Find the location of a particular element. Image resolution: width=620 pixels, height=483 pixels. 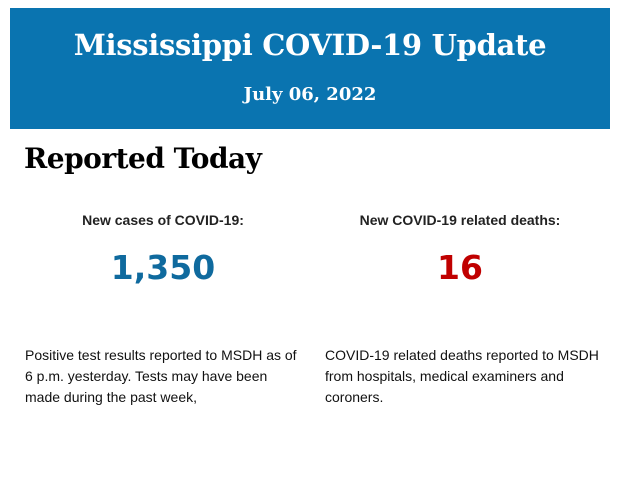

new-cases-label: New cases of COVID-19: is located at coordinates (163, 220).